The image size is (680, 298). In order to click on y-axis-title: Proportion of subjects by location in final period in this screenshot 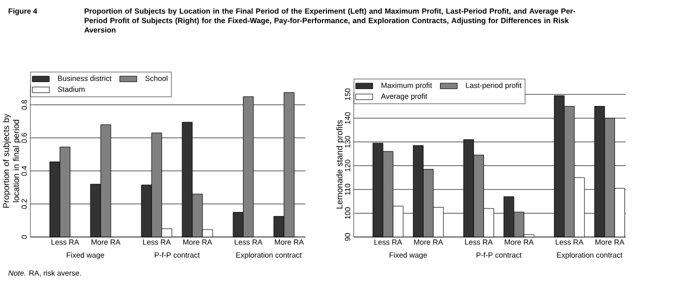, I will do `click(11, 161)`.